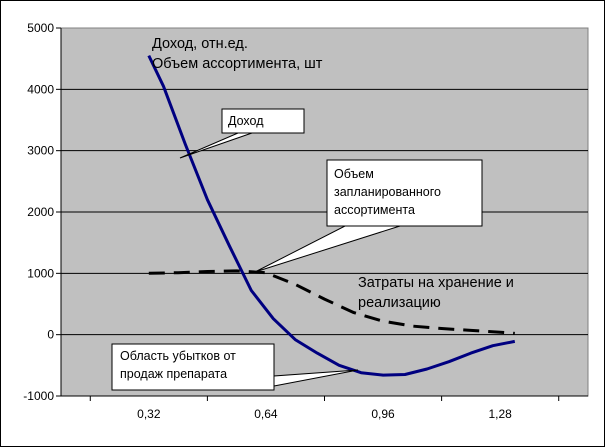  What do you see at coordinates (354, 174) in the screenshot?
I see `callout-plan-text-line-1: Объем` at bounding box center [354, 174].